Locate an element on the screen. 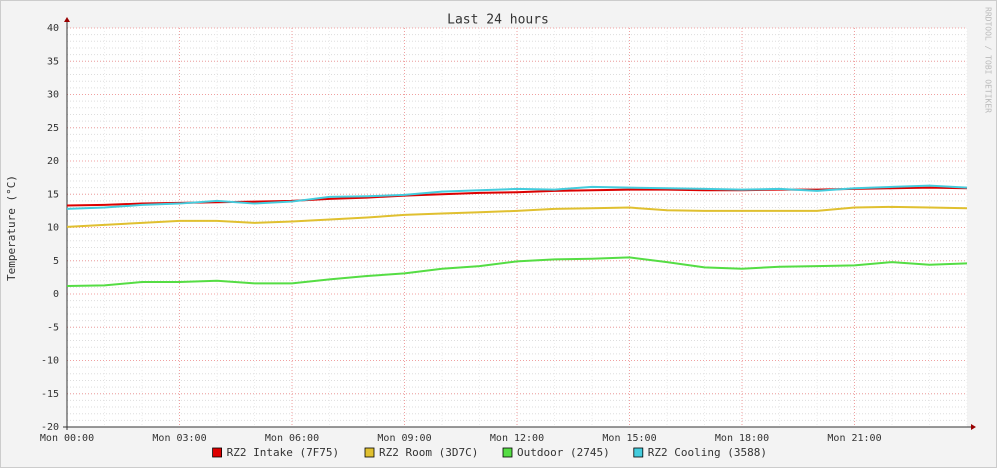 This screenshot has width=997, height=468. watermark: RRDTOOL / TOBI OETIKER is located at coordinates (988, 60).